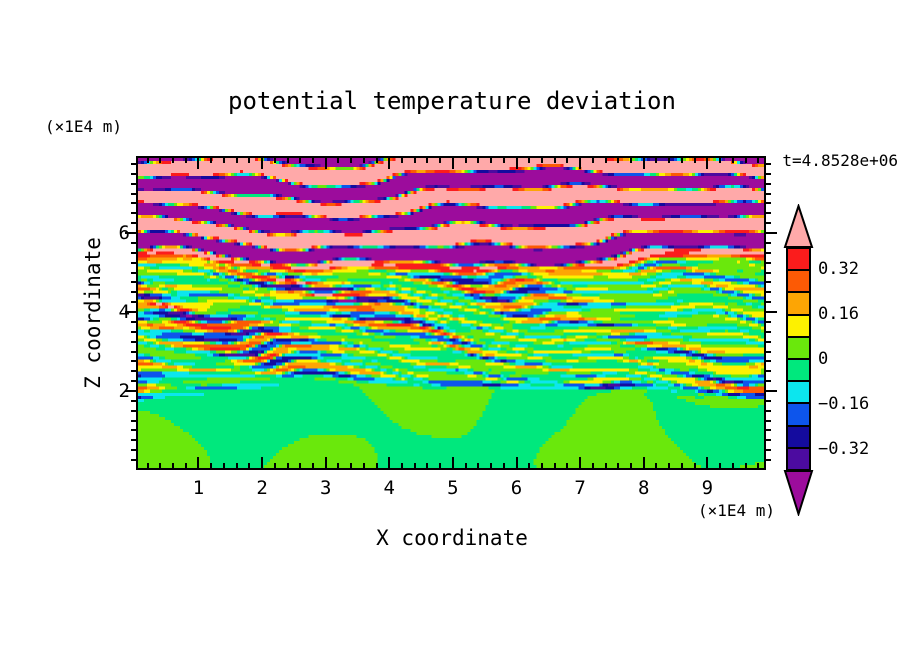 This screenshot has width=904, height=654. What do you see at coordinates (262, 488) in the screenshot?
I see `x-tick-label: 2` at bounding box center [262, 488].